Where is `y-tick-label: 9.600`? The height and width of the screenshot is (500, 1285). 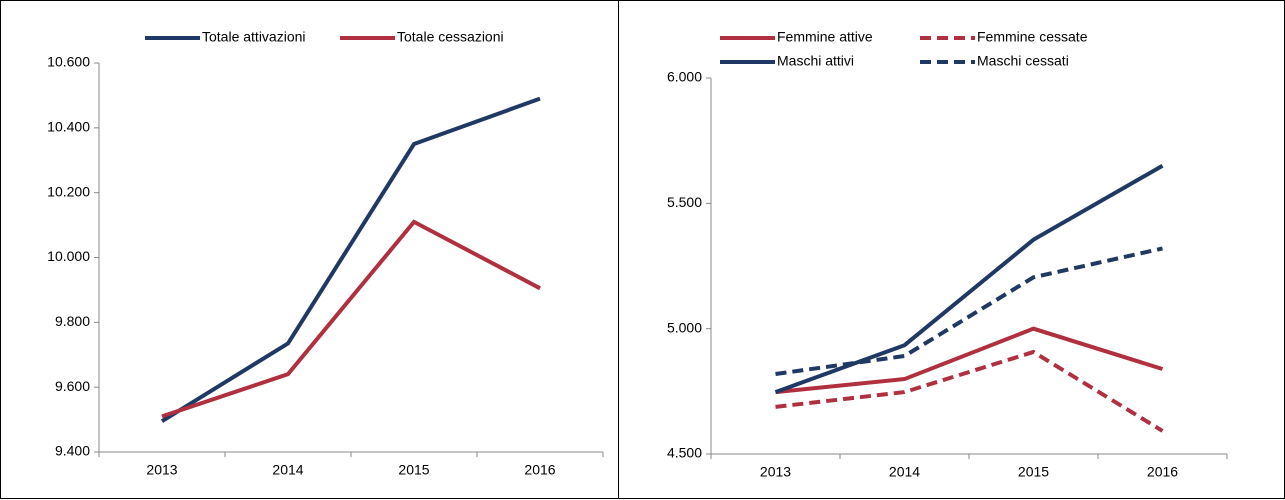
y-tick-label: 9.600 is located at coordinates (72, 386).